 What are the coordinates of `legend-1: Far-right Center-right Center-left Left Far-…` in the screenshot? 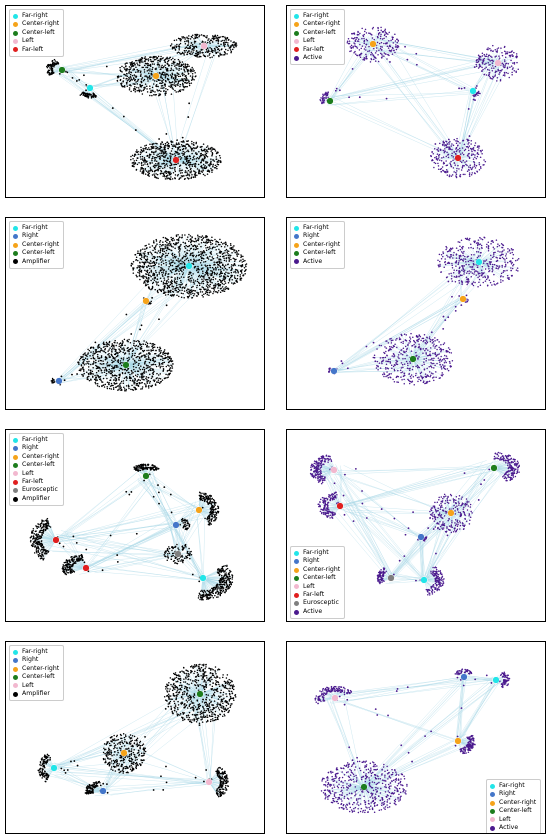 It's located at (37, 33).